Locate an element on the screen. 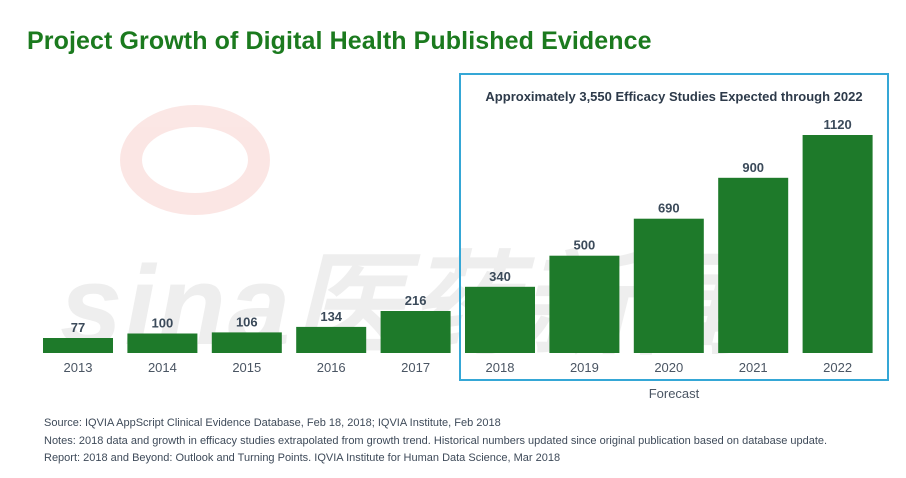 The image size is (906, 478). bar-2016 is located at coordinates (331, 339).